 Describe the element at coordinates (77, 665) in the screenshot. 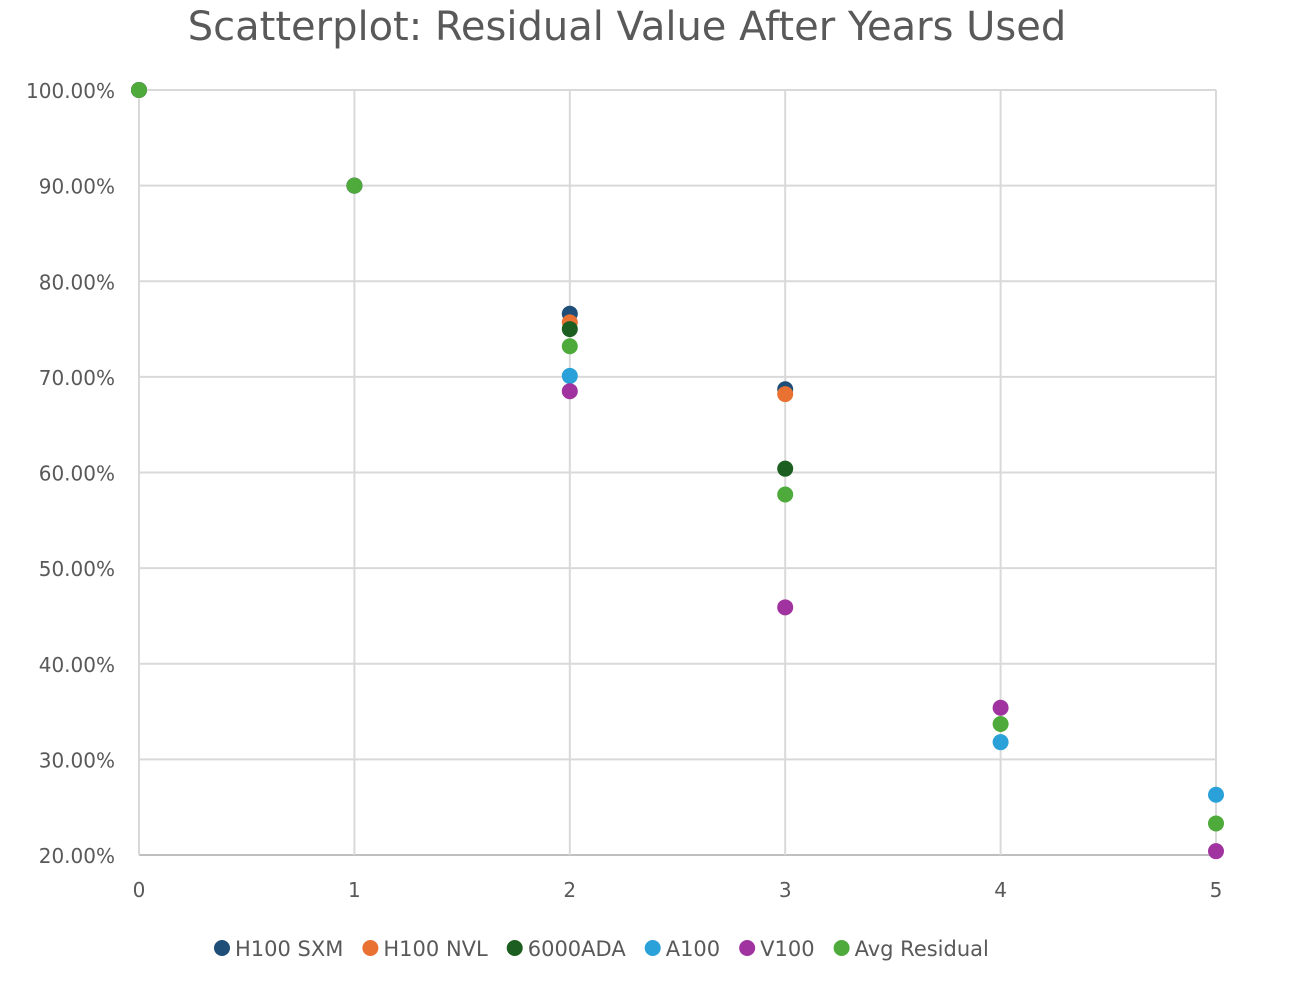

I see `y-tick-label: 40.00%` at that location.